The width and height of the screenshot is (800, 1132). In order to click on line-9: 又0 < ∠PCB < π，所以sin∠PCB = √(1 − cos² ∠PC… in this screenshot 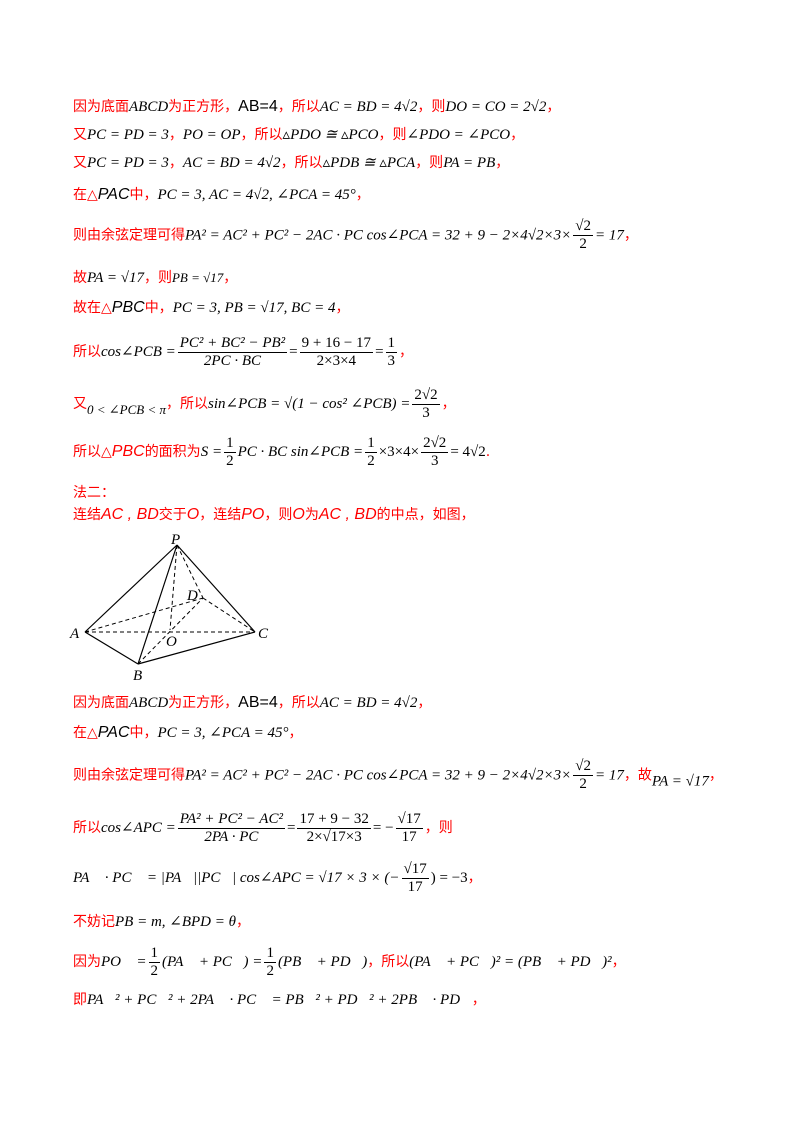, I will do `click(264, 407)`.